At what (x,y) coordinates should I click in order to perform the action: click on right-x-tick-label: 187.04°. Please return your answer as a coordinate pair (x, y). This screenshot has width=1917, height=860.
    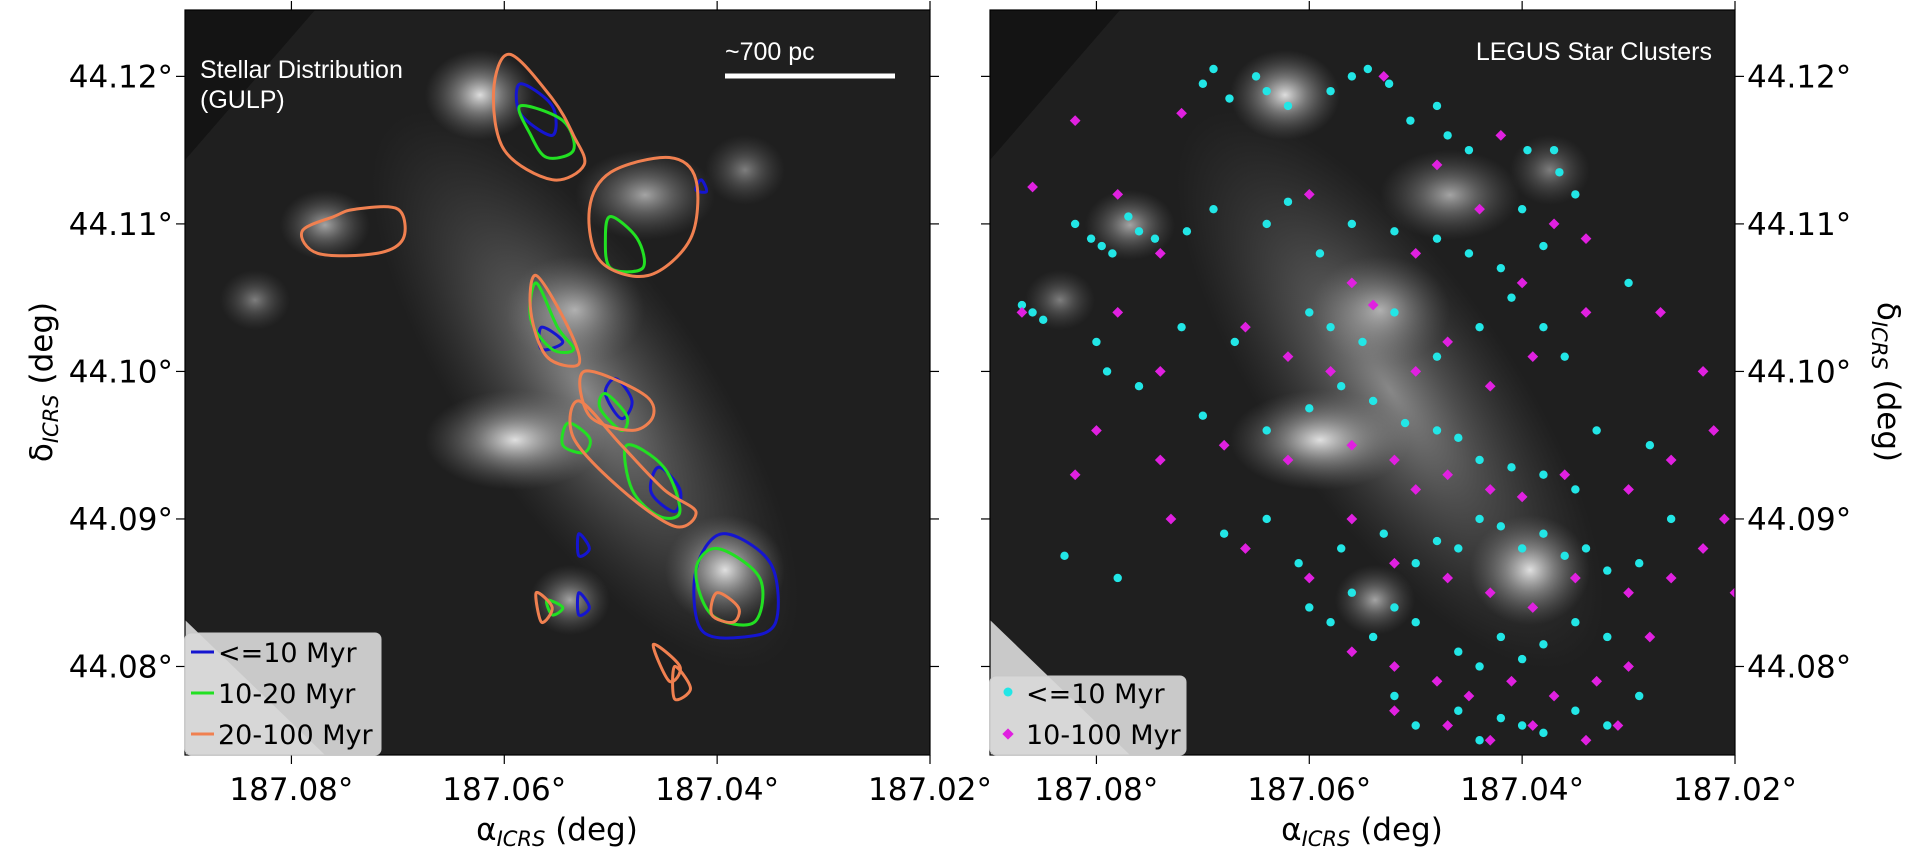
    Looking at the image, I should click on (1522, 790).